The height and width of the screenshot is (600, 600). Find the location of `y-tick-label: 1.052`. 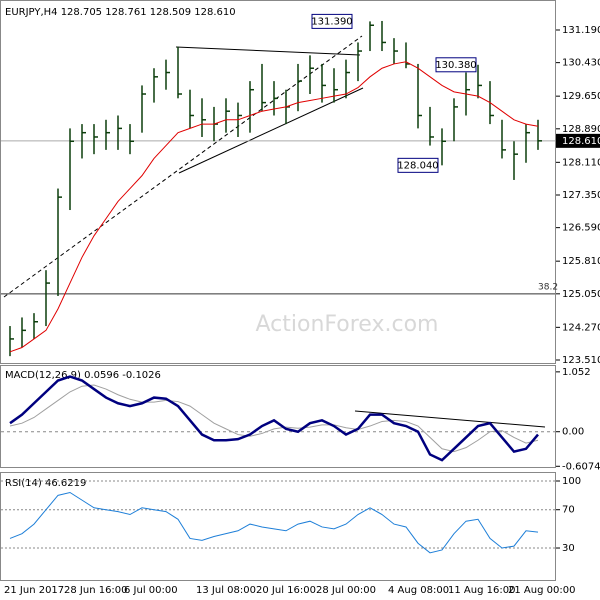

y-tick-label: 1.052 is located at coordinates (576, 372).